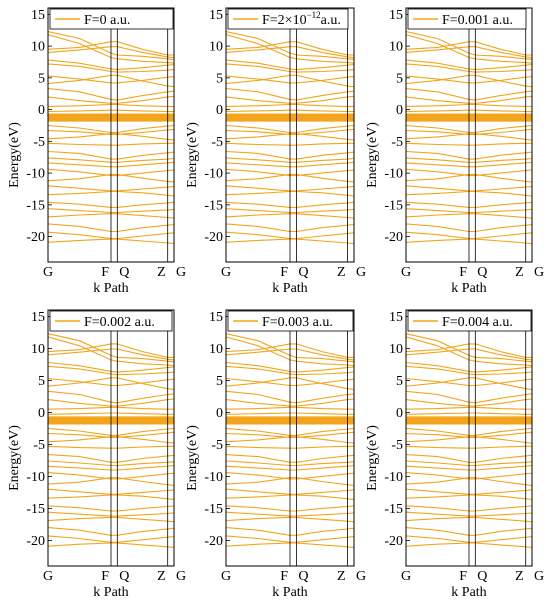 Image resolution: width=550 pixels, height=604 pixels. What do you see at coordinates (301, 19) in the screenshot?
I see `legend-label: F=2×10−12a.u.` at bounding box center [301, 19].